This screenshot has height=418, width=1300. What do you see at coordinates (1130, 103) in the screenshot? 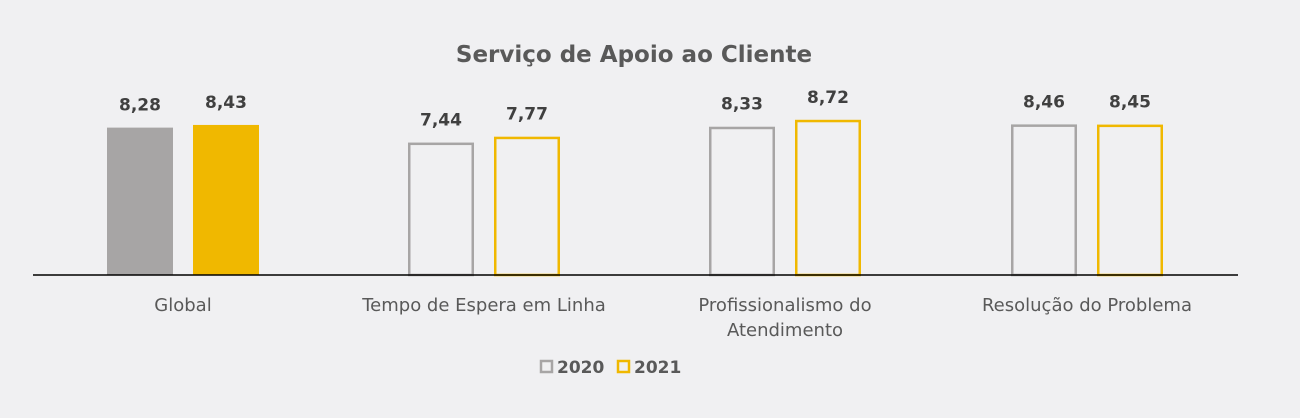
I see `value-label-2021-resolucao-do-problema: 8,45` at bounding box center [1130, 103].